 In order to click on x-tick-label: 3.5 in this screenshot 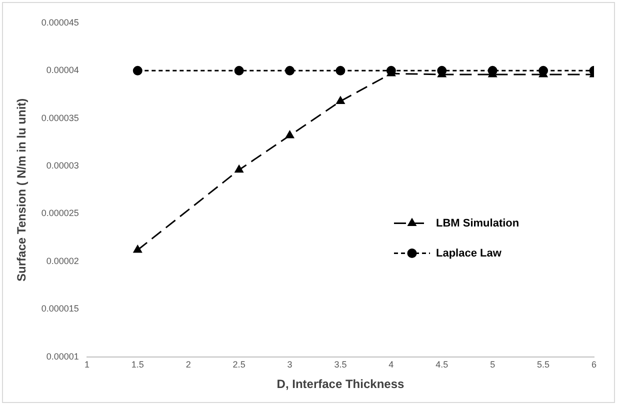, I will do `click(340, 365)`.